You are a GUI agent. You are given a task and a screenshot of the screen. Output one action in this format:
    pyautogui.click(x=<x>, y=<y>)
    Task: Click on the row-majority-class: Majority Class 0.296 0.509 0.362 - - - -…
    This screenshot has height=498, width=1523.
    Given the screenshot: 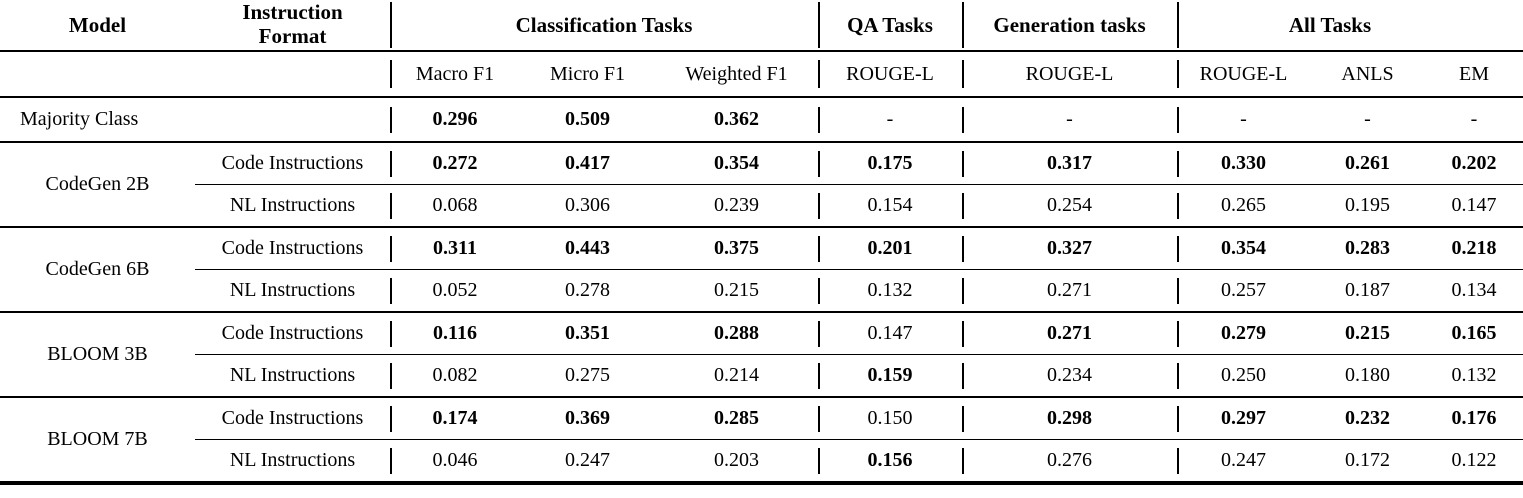 What is the action you would take?
    pyautogui.click(x=761, y=120)
    